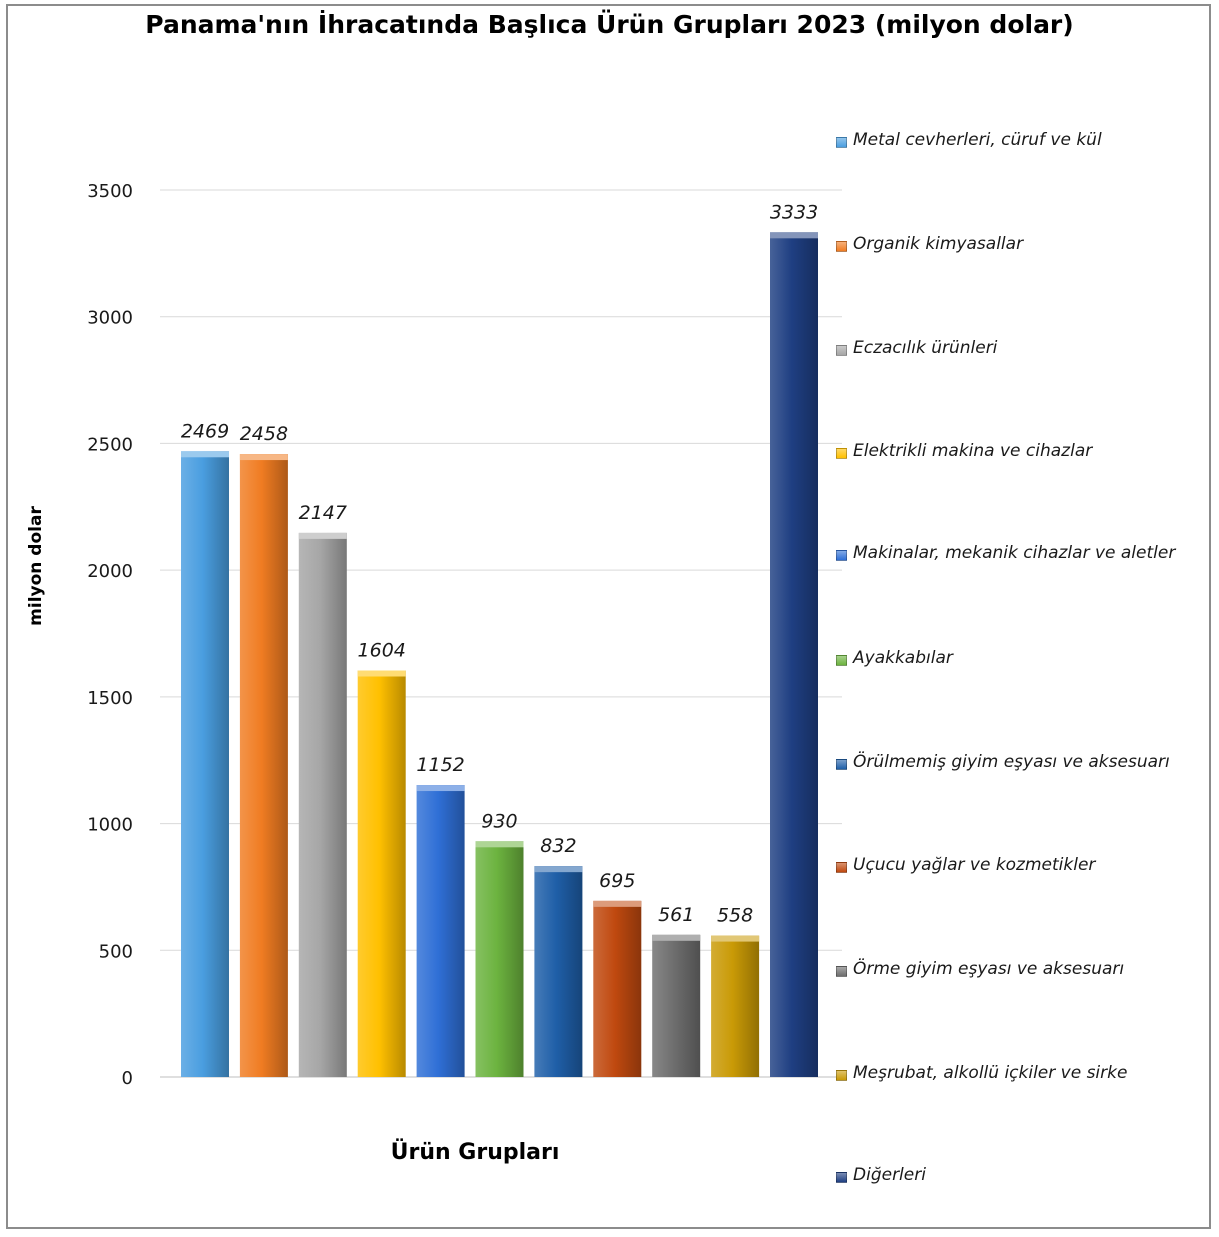  What do you see at coordinates (989, 969) in the screenshot?
I see `legend-label: Örme giyim eşyası ve aksesuarı` at bounding box center [989, 969].